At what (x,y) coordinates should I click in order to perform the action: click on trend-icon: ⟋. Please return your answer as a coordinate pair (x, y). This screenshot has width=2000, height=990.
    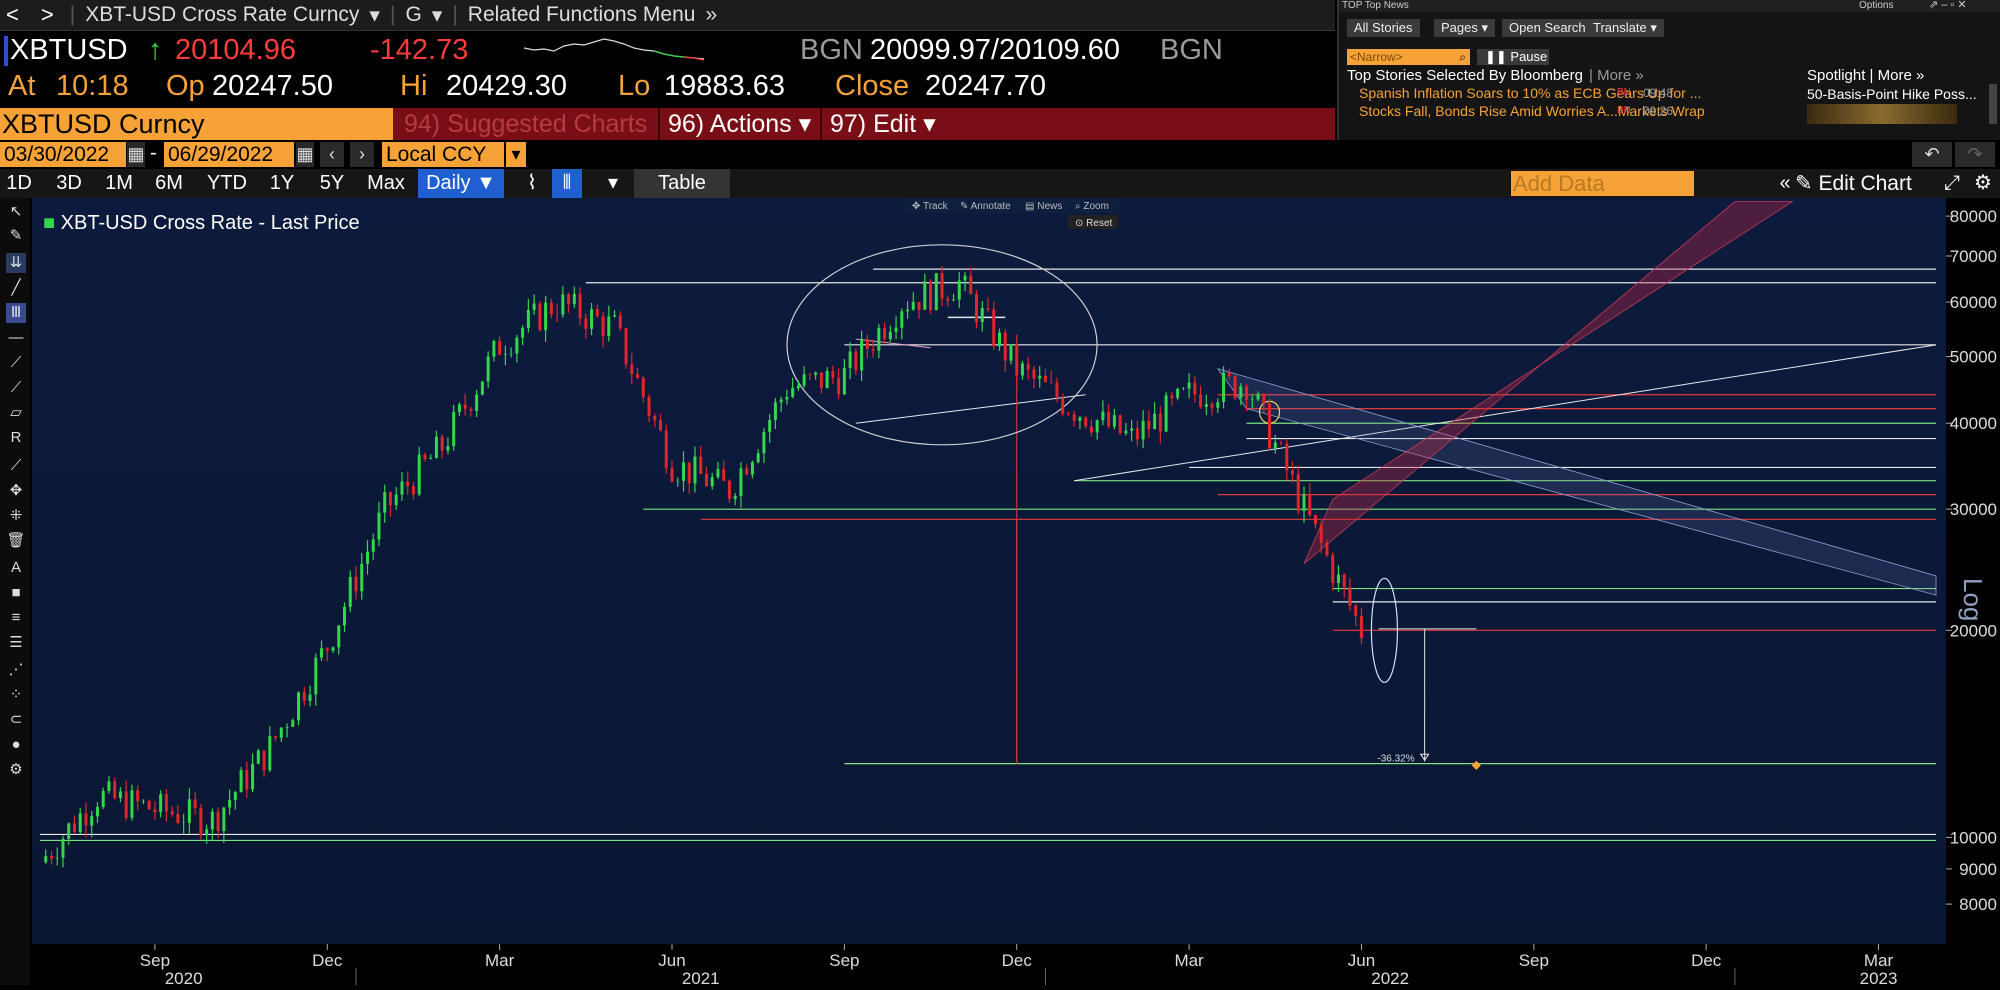
    Looking at the image, I should click on (16, 388).